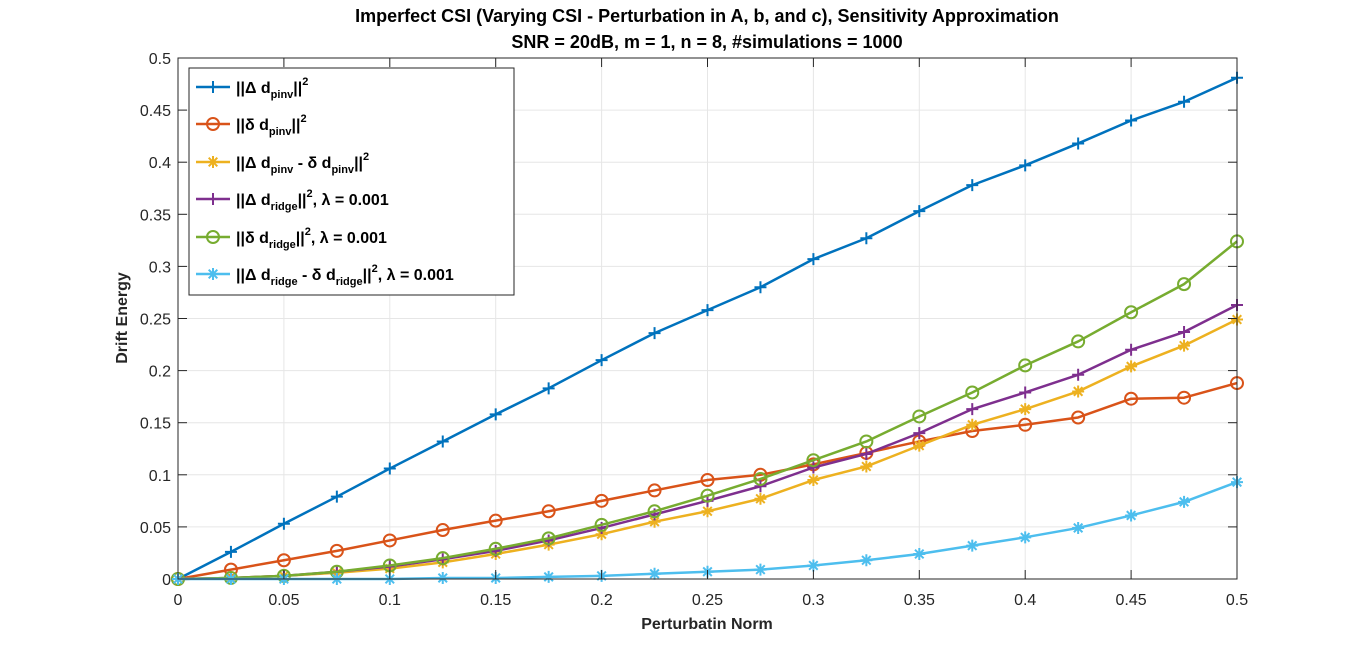  I want to click on x-tick-label: 0.1, so click(390, 600).